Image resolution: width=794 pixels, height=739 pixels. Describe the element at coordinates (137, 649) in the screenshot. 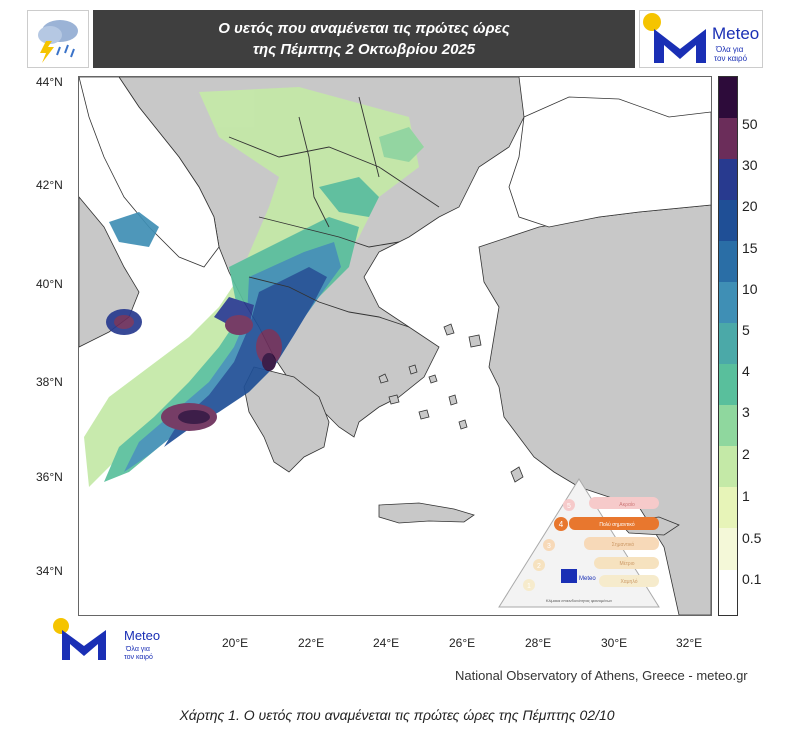

I see `bottom-logo-tagline-1: Όλα για` at that location.